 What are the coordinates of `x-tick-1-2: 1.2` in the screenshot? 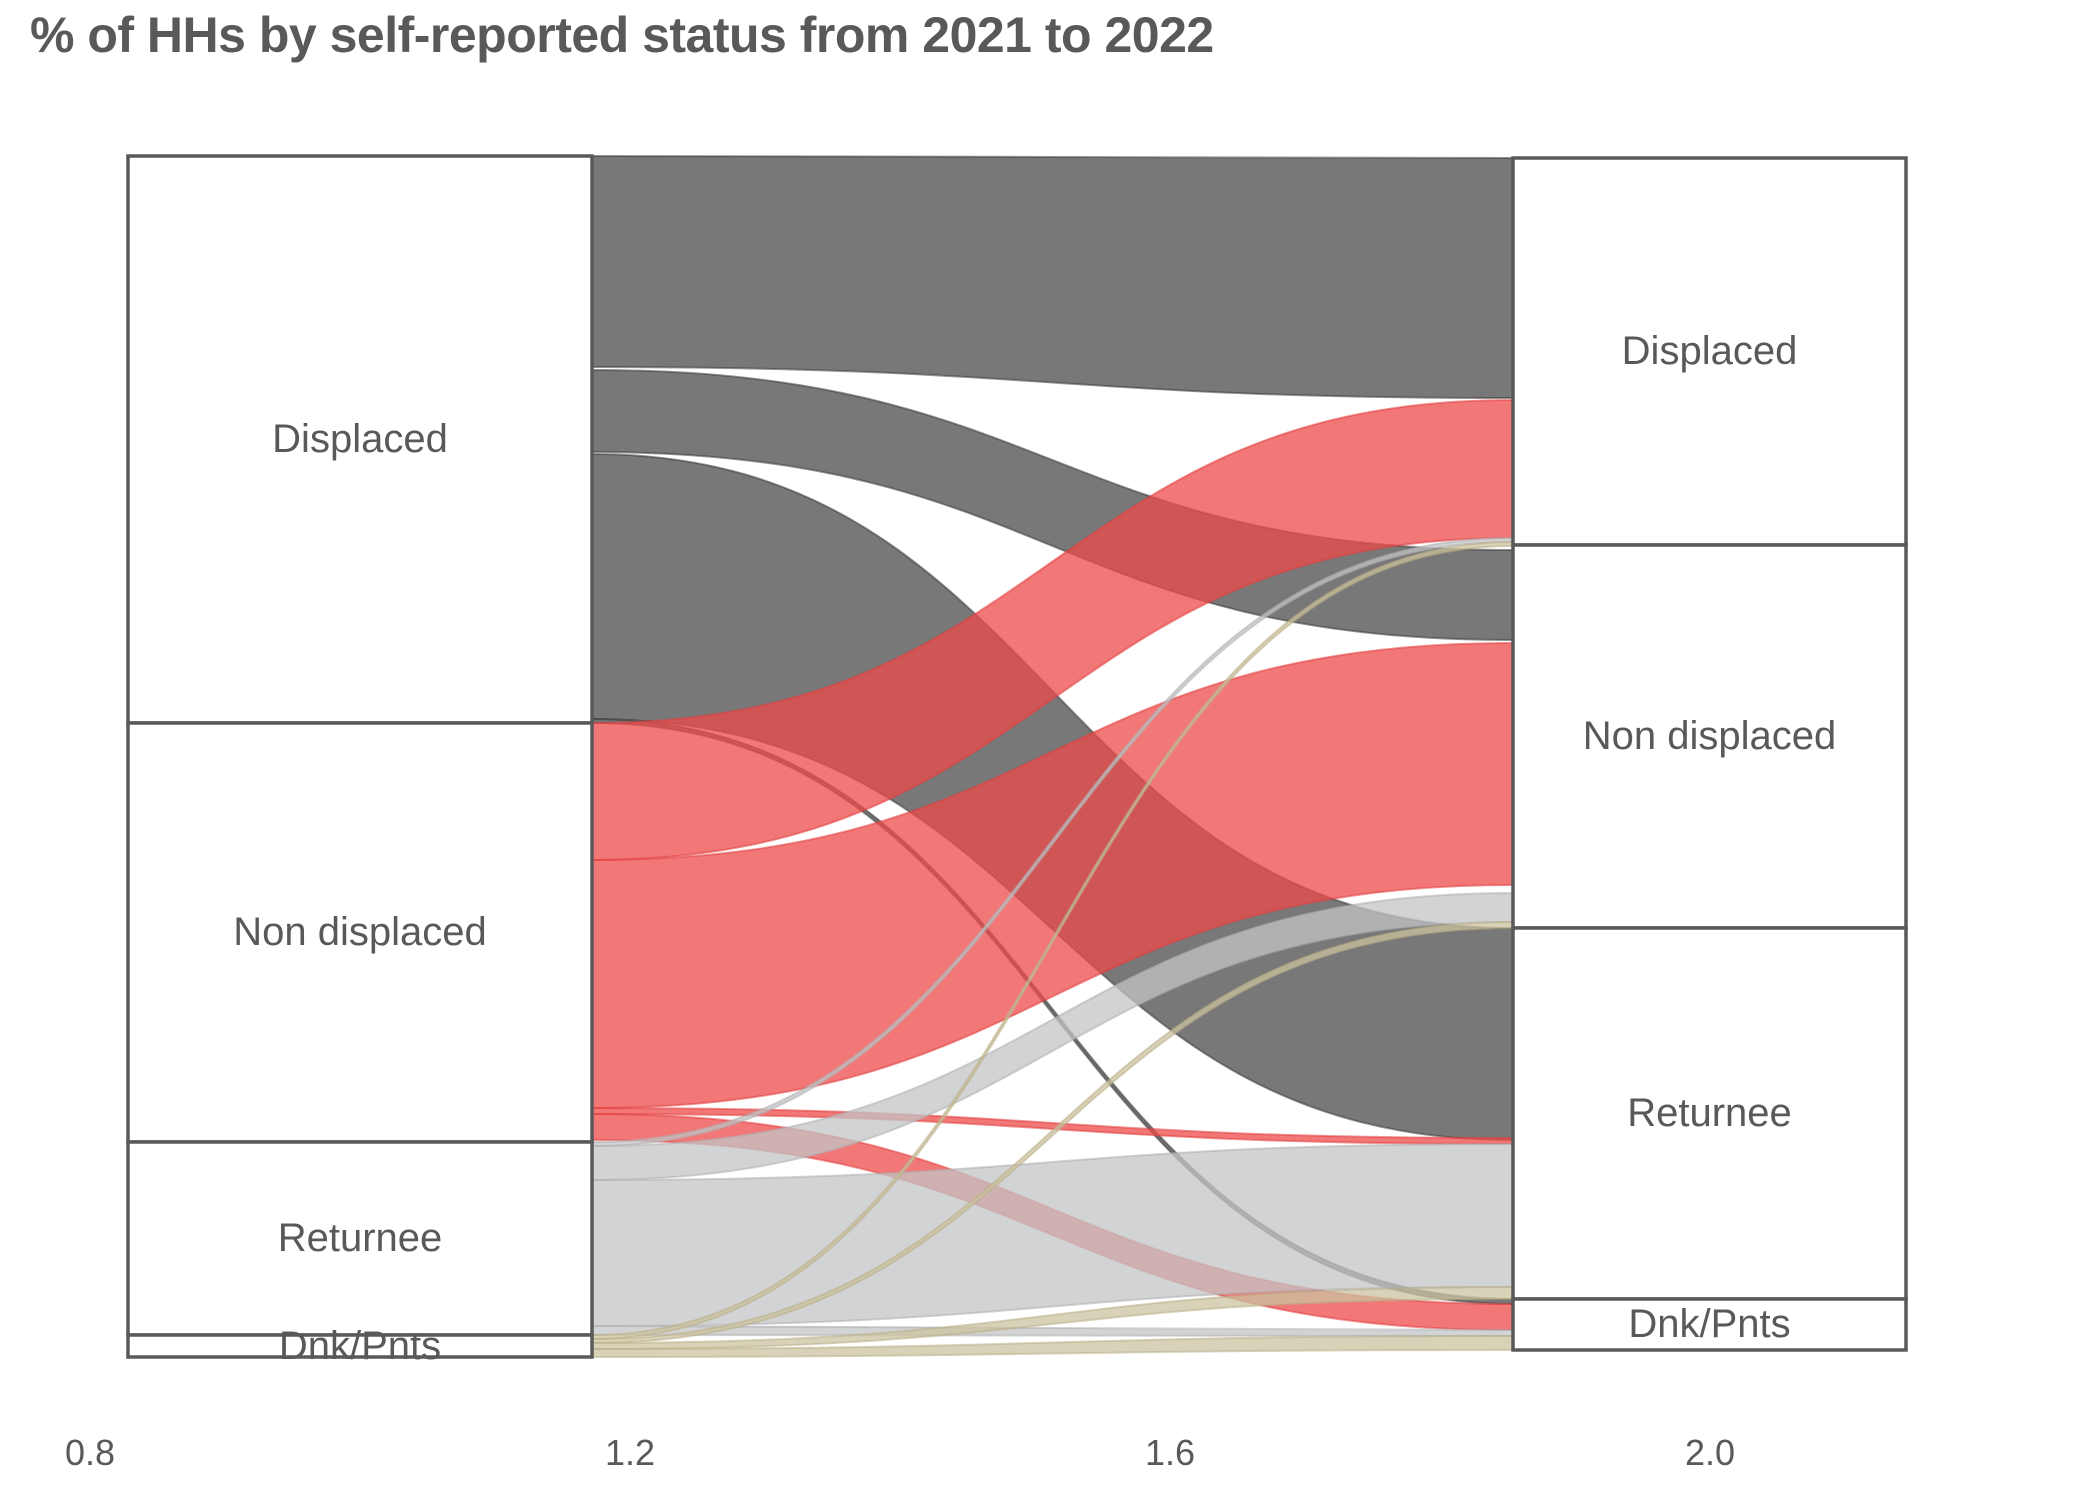 It's located at (630, 1452).